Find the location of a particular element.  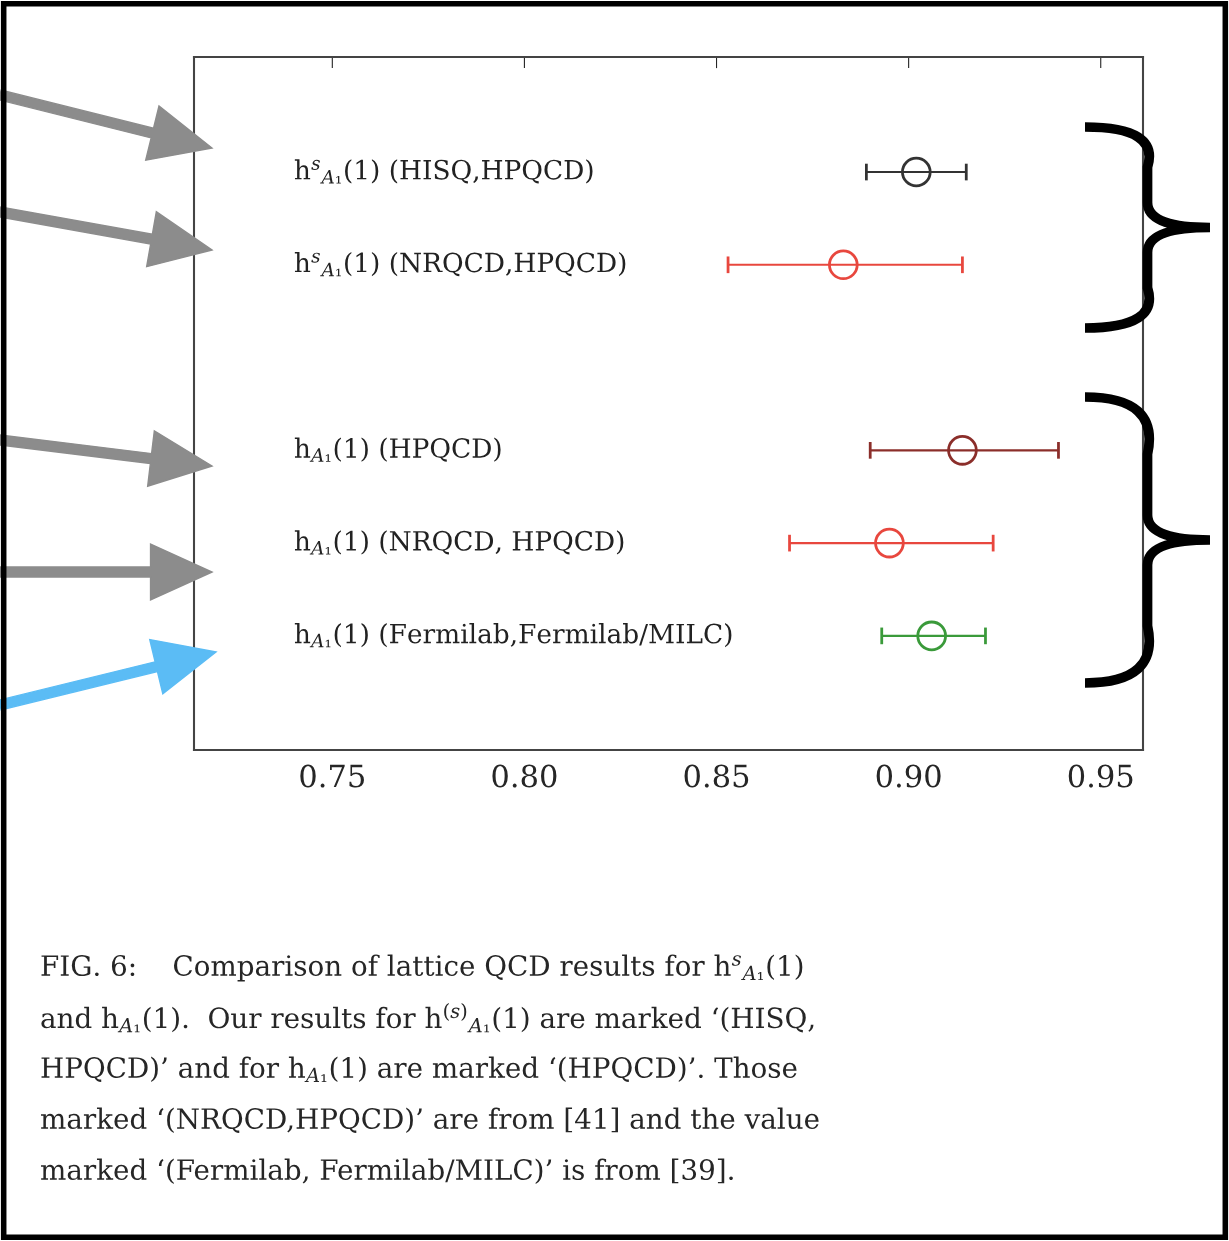

x-tick-label: 0.80 is located at coordinates (524, 776).